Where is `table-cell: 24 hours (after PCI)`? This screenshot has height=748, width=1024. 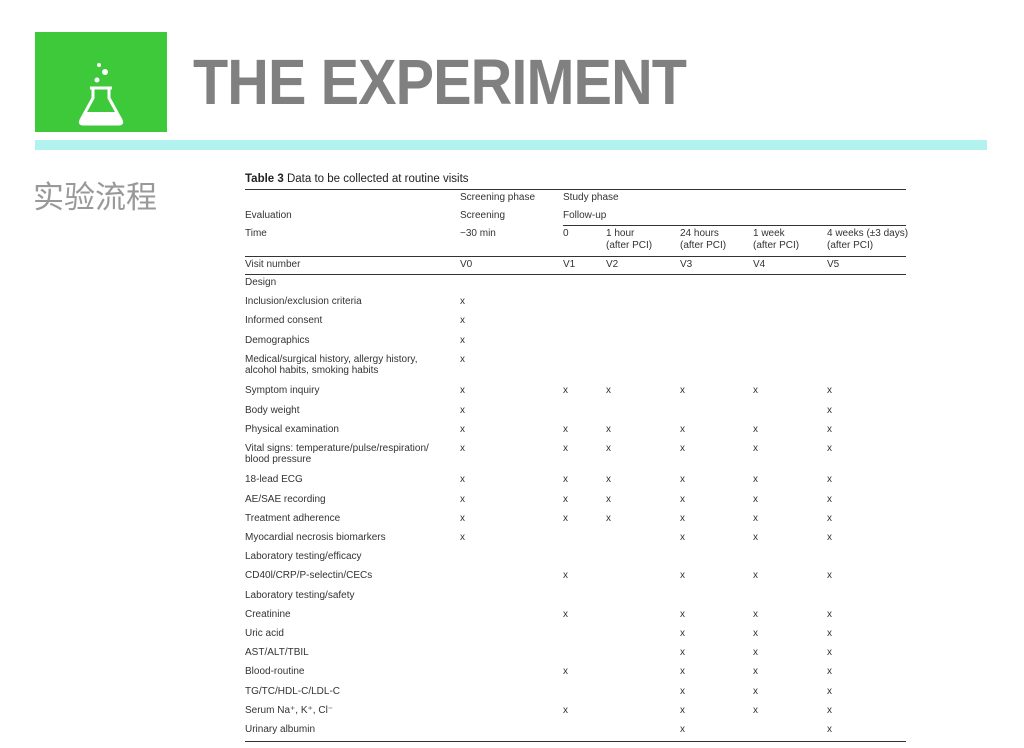
table-cell: 24 hours (after PCI) is located at coordinates (703, 239).